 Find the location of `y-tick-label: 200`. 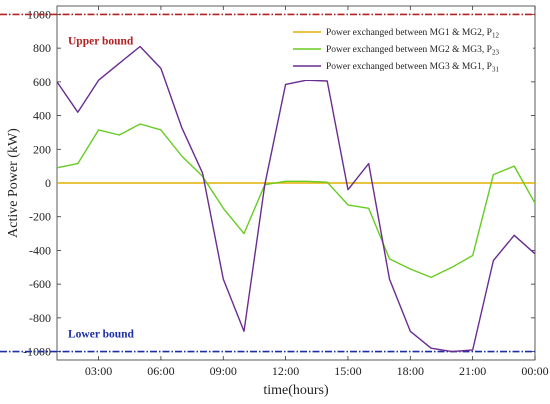

y-tick-label: 200 is located at coordinates (42, 149).